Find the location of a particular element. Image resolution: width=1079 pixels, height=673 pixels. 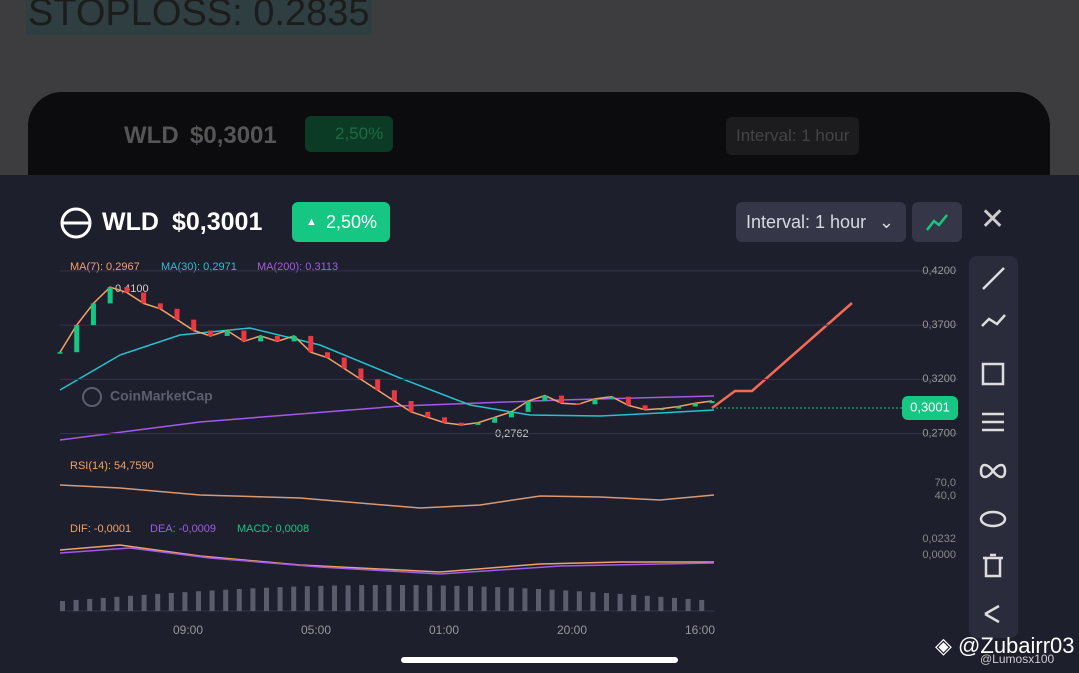

ma30-line is located at coordinates (387, 372).